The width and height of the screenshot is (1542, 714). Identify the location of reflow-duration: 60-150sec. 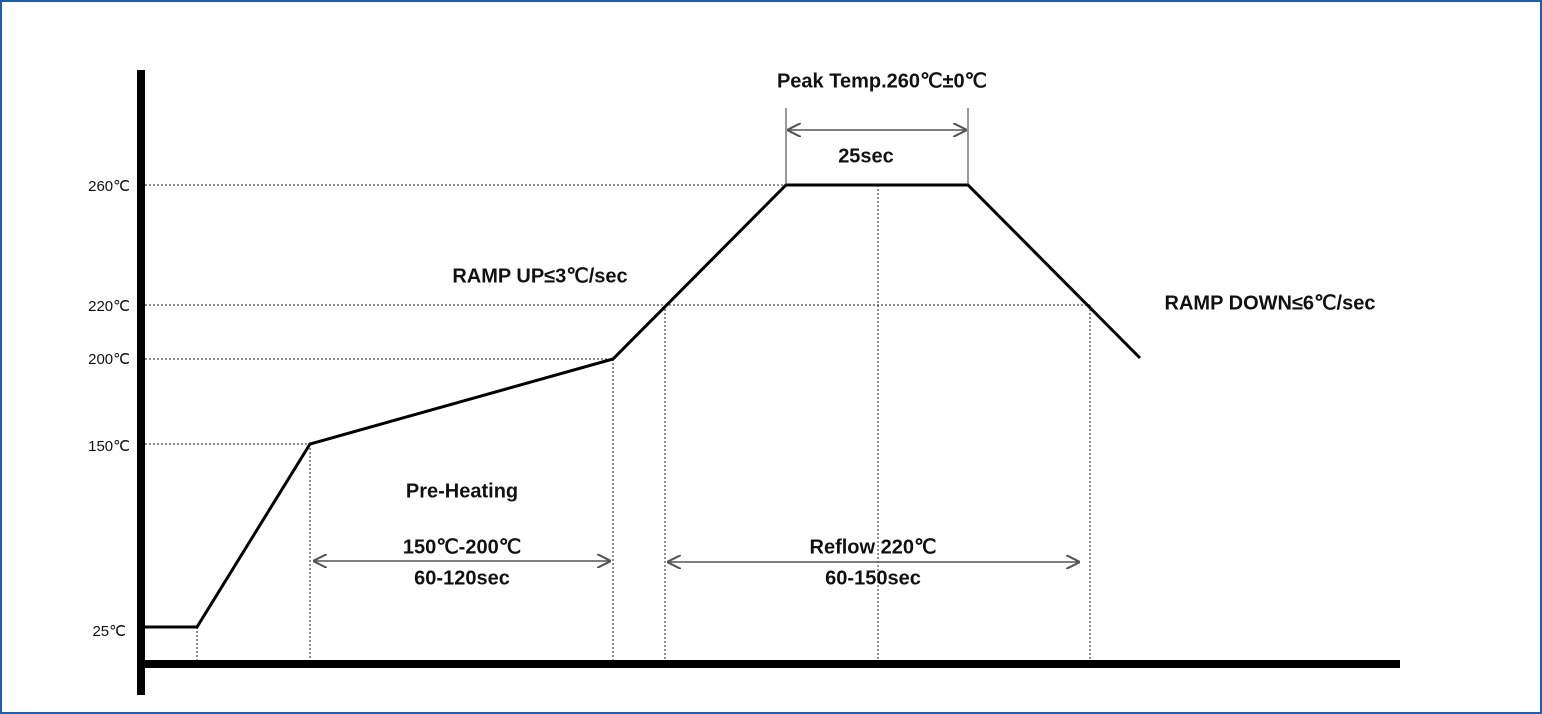
(873, 578).